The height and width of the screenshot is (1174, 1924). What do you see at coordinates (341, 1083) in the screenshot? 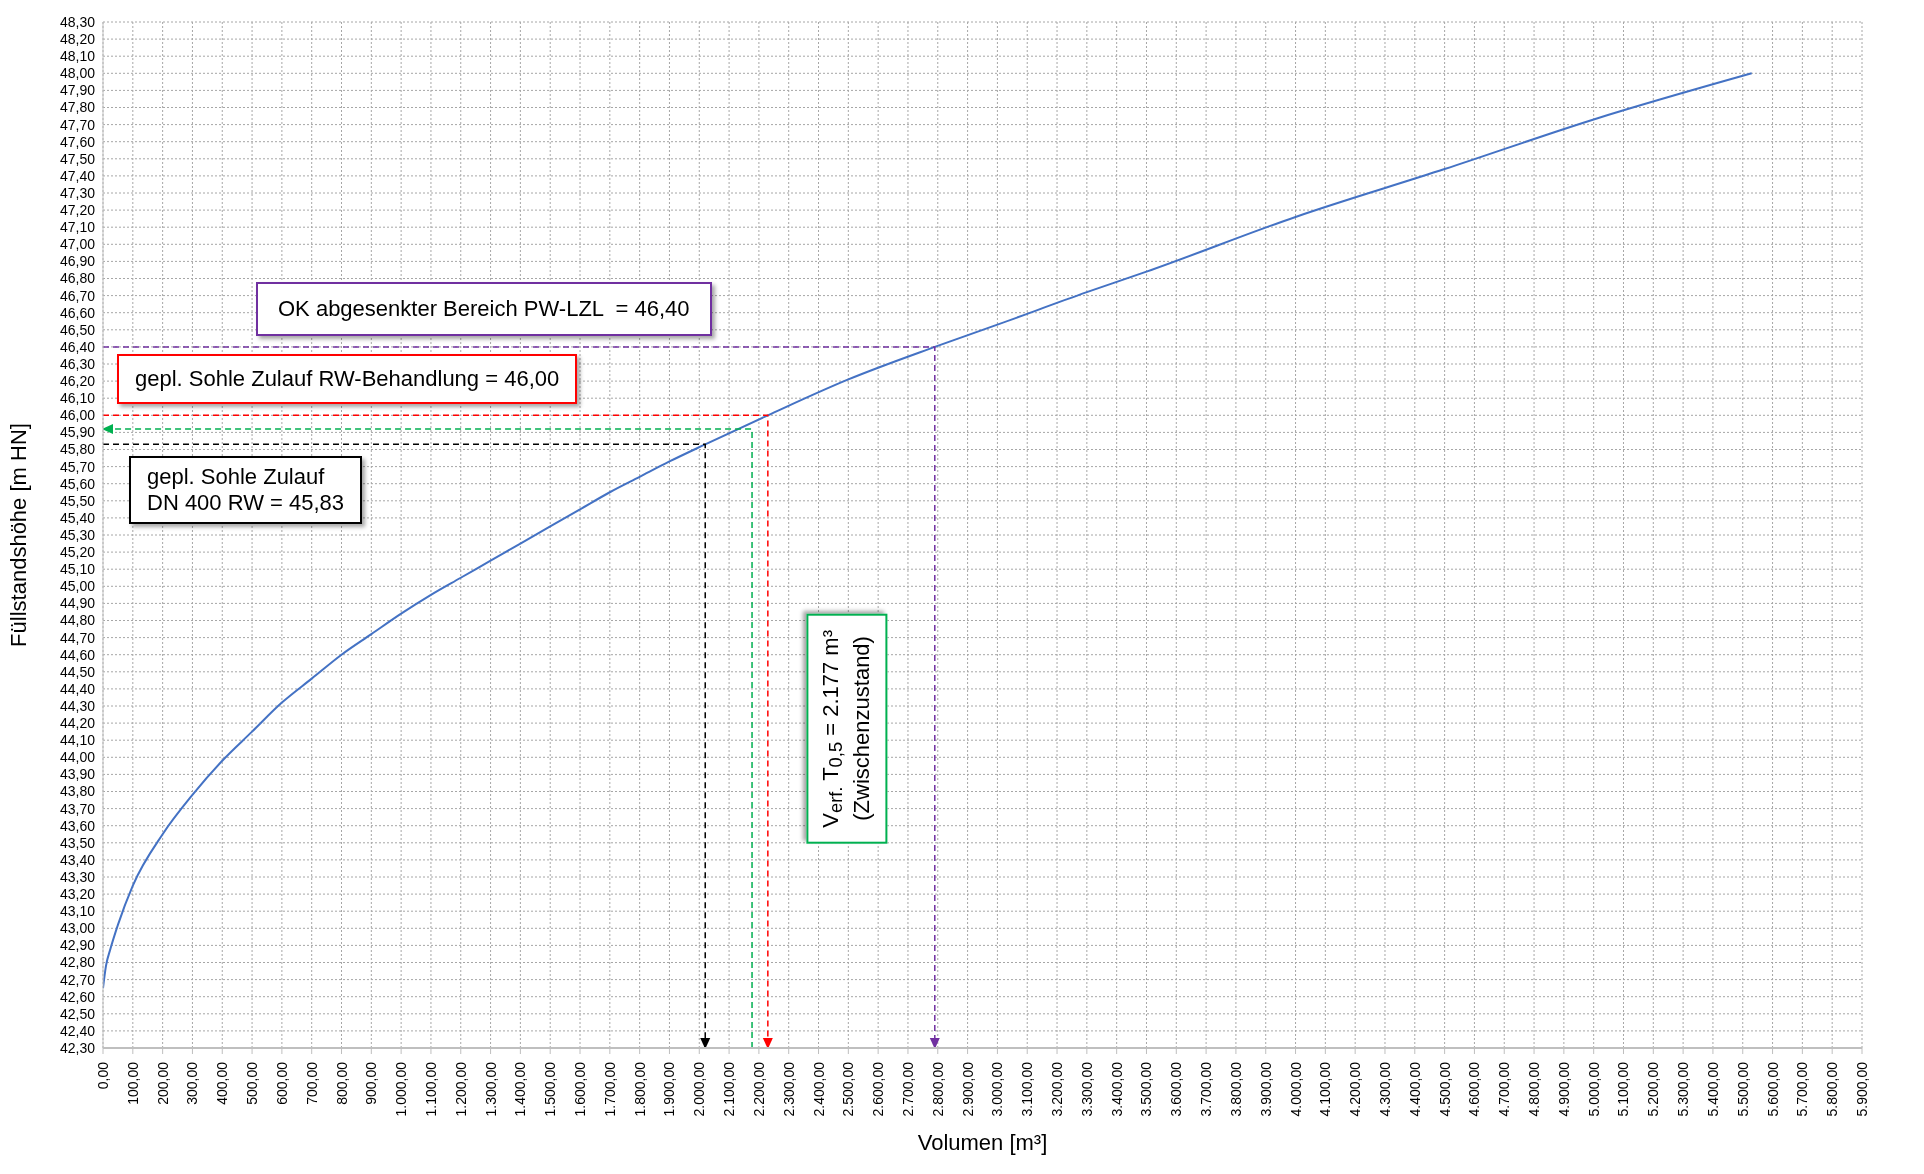
I see `x-tick-label: 800,00` at bounding box center [341, 1083].